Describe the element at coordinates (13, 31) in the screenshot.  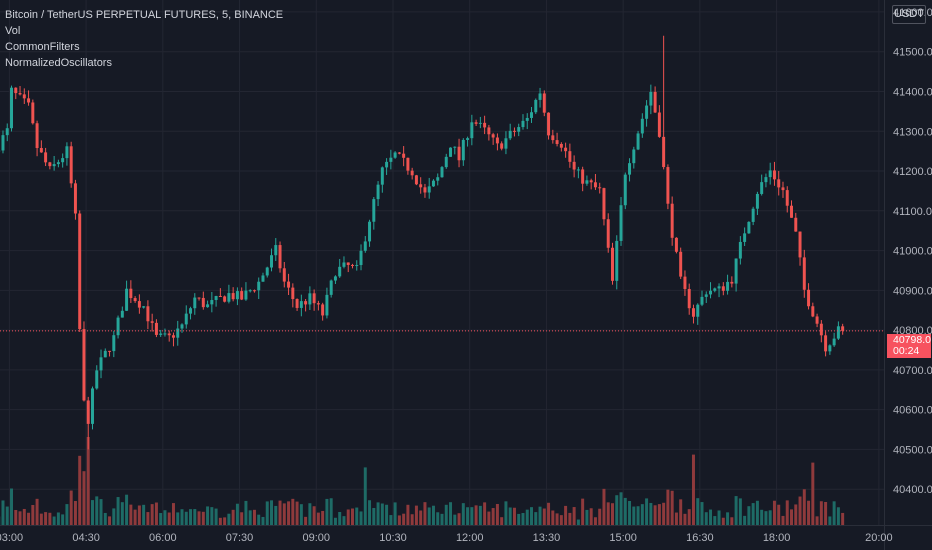
I see `indicator-vol: Vol` at that location.